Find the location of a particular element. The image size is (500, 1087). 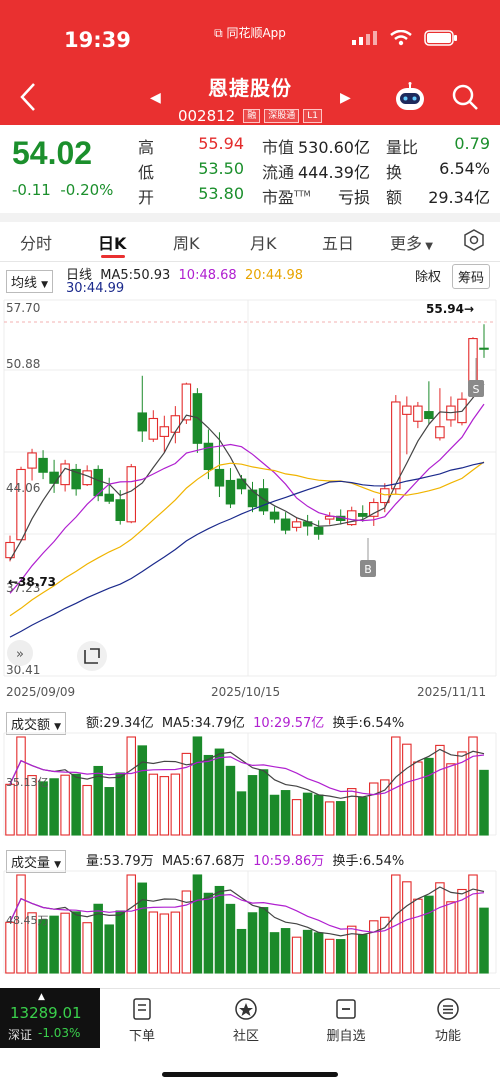

tab-monthly: 月K is located at coordinates (263, 243).